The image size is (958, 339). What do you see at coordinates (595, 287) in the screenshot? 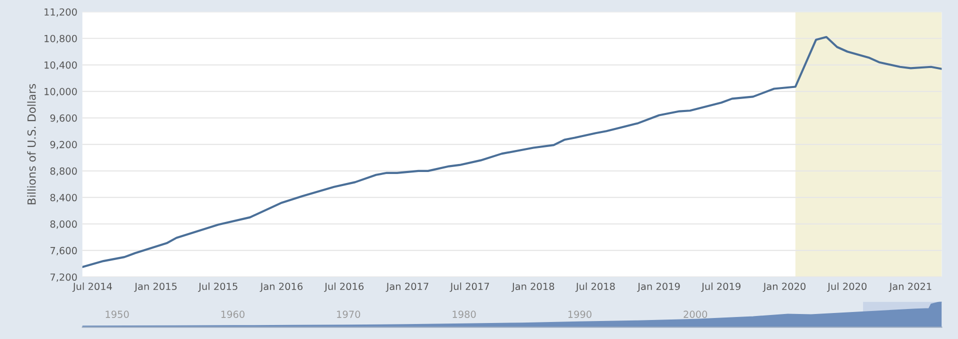
I see `x-tick-label: Jul 2018` at bounding box center [595, 287].